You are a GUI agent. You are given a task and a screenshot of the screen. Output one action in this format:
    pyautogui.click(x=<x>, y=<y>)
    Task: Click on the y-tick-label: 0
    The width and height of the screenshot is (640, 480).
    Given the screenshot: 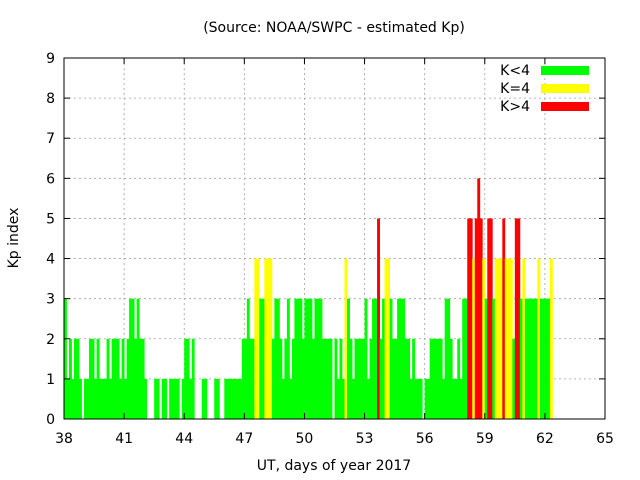 What is the action you would take?
    pyautogui.click(x=50, y=420)
    